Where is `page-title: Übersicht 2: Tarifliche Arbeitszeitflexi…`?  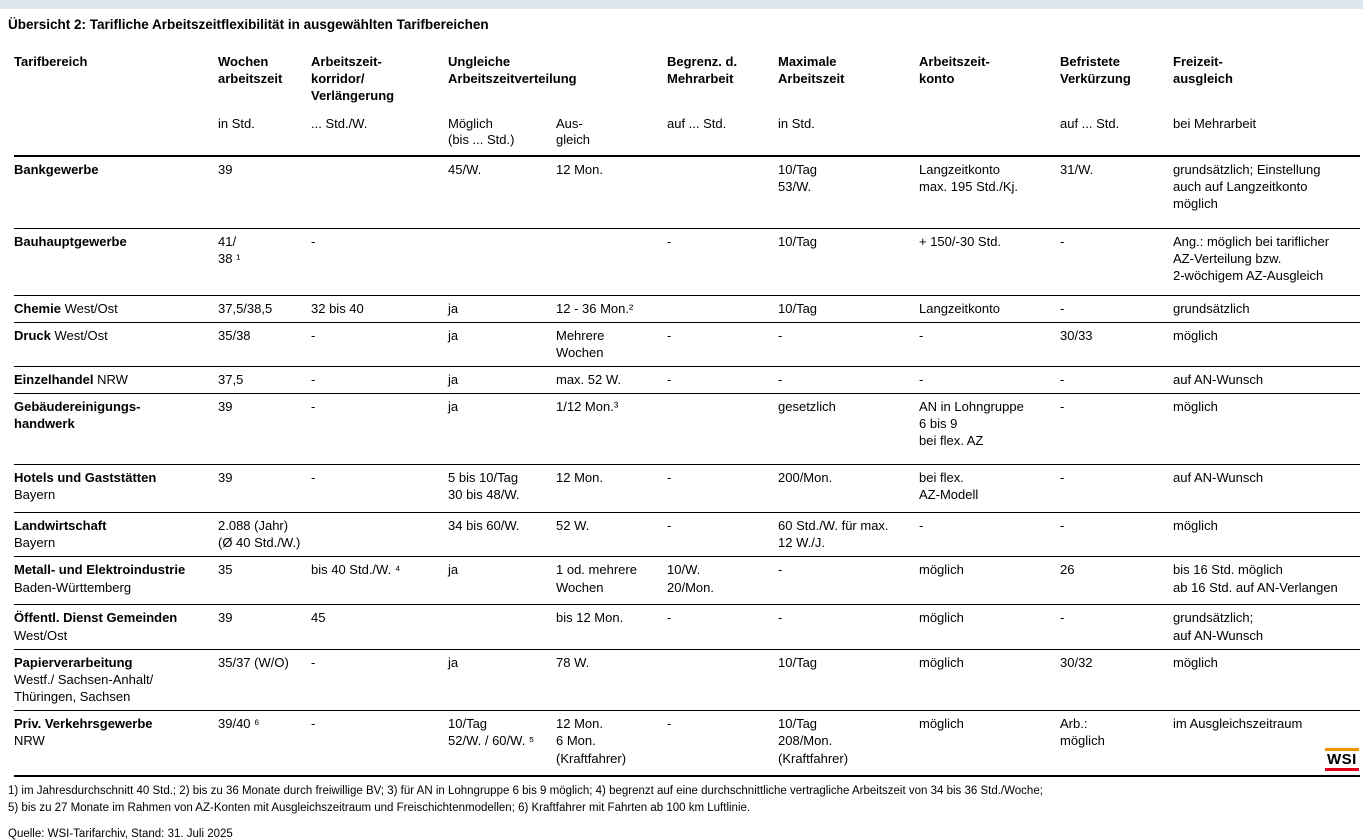 page-title: Übersicht 2: Tarifliche Arbeitszeitflexi… is located at coordinates (248, 24).